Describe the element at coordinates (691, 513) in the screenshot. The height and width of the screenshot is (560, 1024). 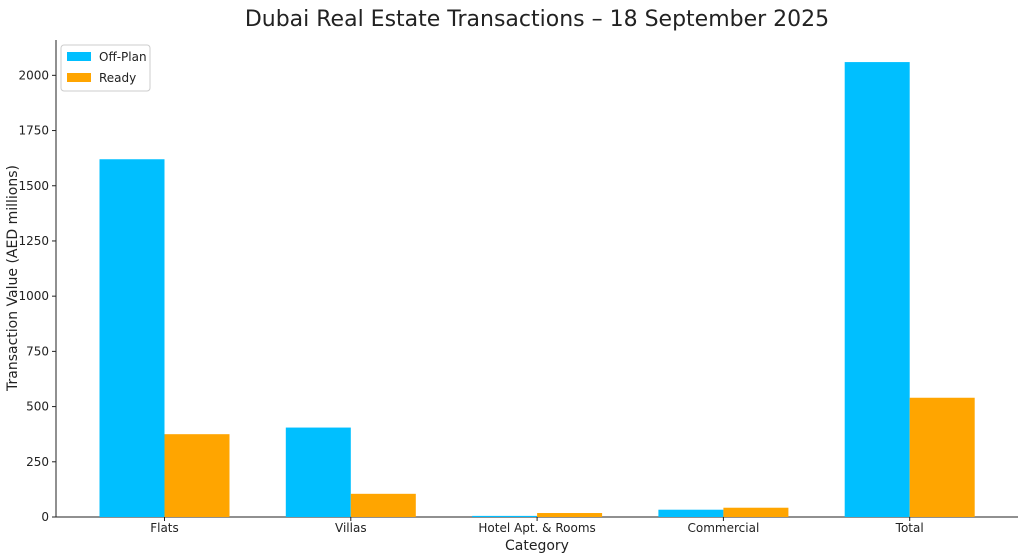
I see `bar-off-plan-commercial` at that location.